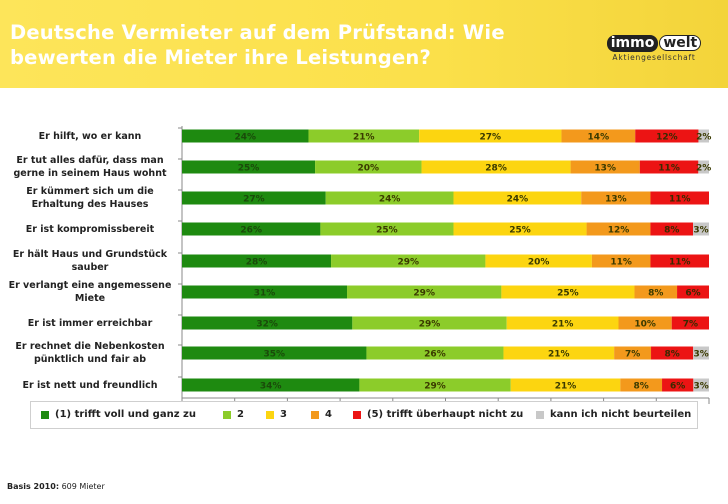 This screenshot has width=728, height=504. Describe the element at coordinates (90, 261) in the screenshot. I see `category-label: Er hält Haus und Grundstück sauber` at that location.